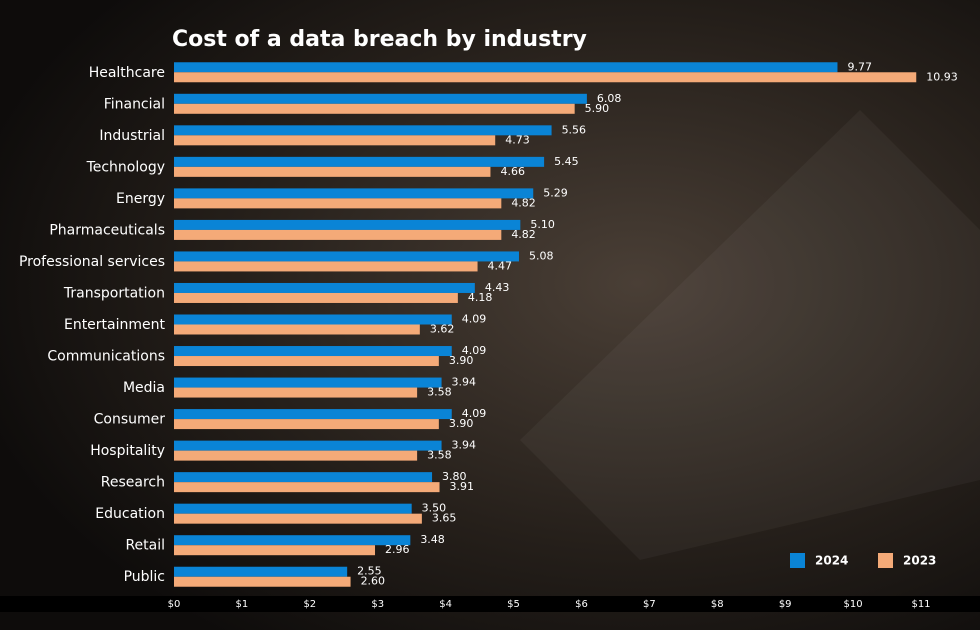 This screenshot has height=630, width=980. Describe the element at coordinates (462, 486) in the screenshot. I see `value-label: 3.91` at that location.